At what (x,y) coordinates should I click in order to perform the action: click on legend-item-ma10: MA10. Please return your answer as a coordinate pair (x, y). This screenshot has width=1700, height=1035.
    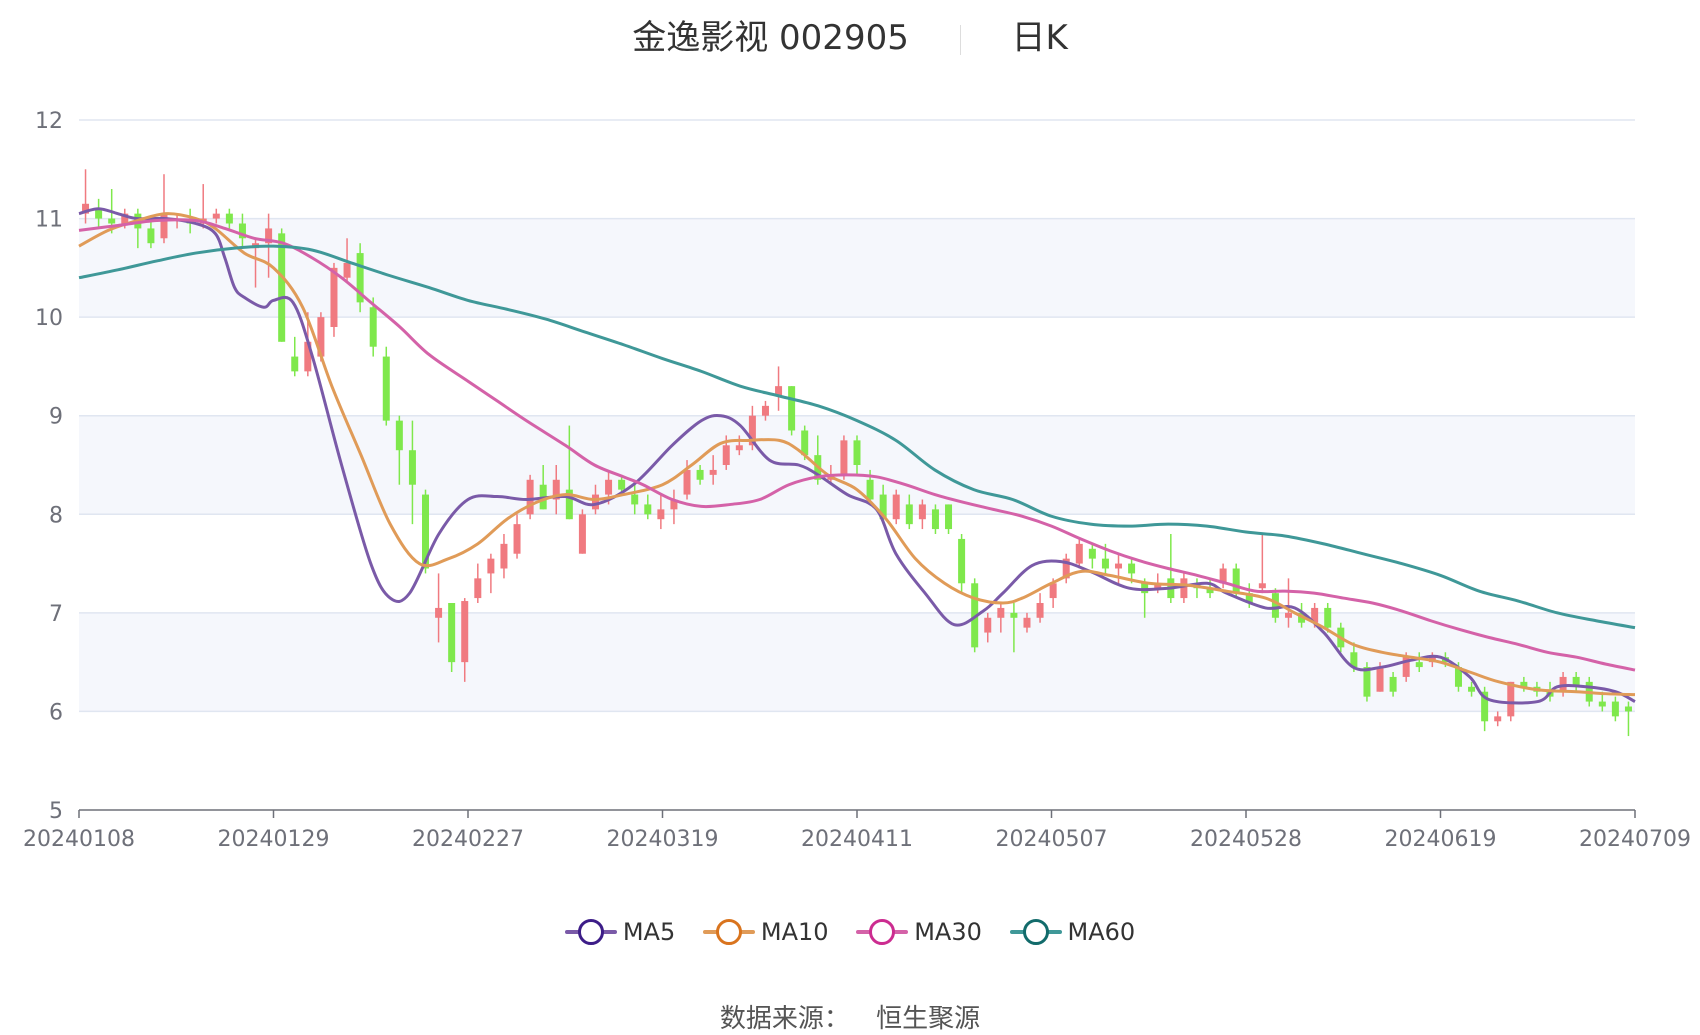
    Looking at the image, I should click on (765, 932).